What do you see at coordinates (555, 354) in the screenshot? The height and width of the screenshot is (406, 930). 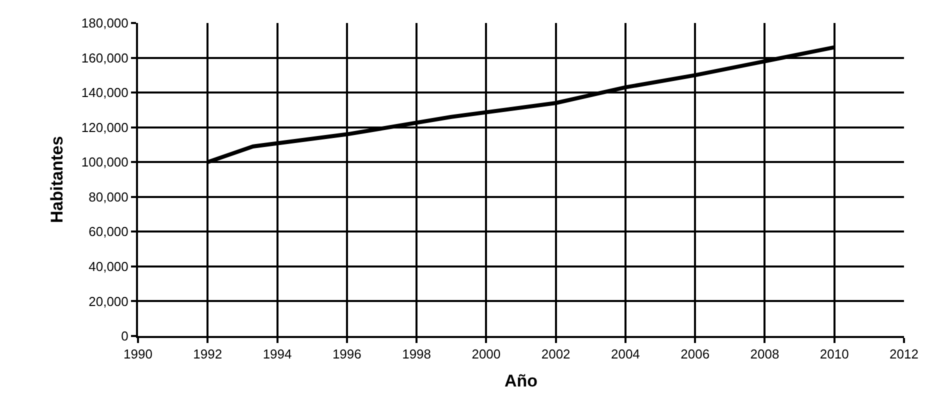 I see `x-tick-label: 2002` at bounding box center [555, 354].